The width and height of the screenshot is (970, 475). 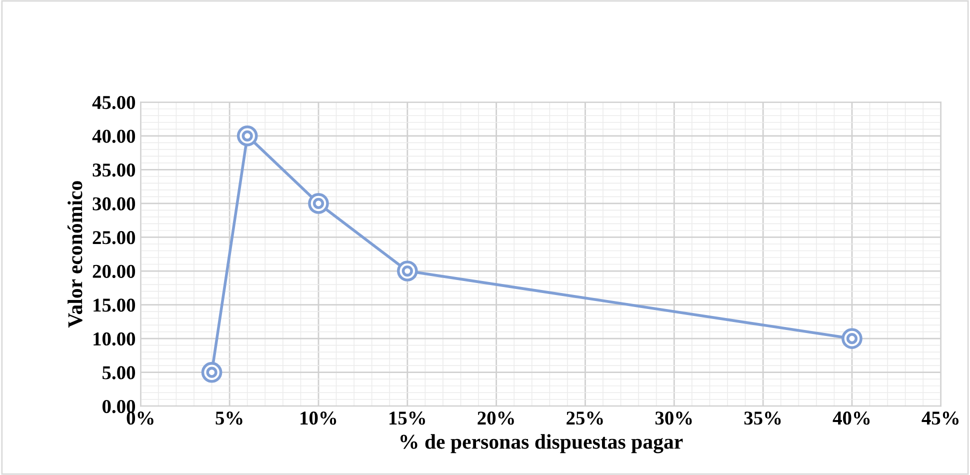 I want to click on x-tick-label: 20%, so click(x=496, y=418).